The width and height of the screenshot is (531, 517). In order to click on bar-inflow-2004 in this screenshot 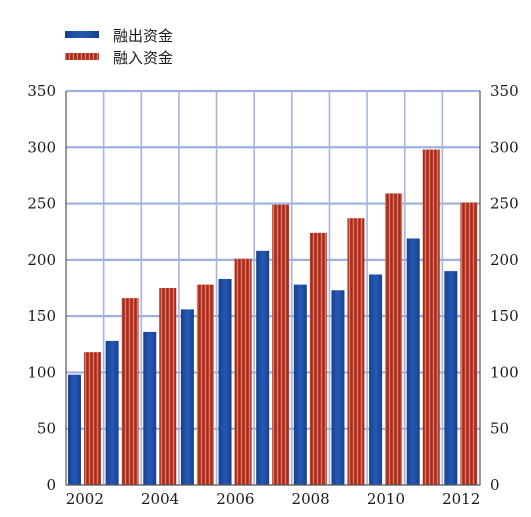, I will do `click(168, 386)`.